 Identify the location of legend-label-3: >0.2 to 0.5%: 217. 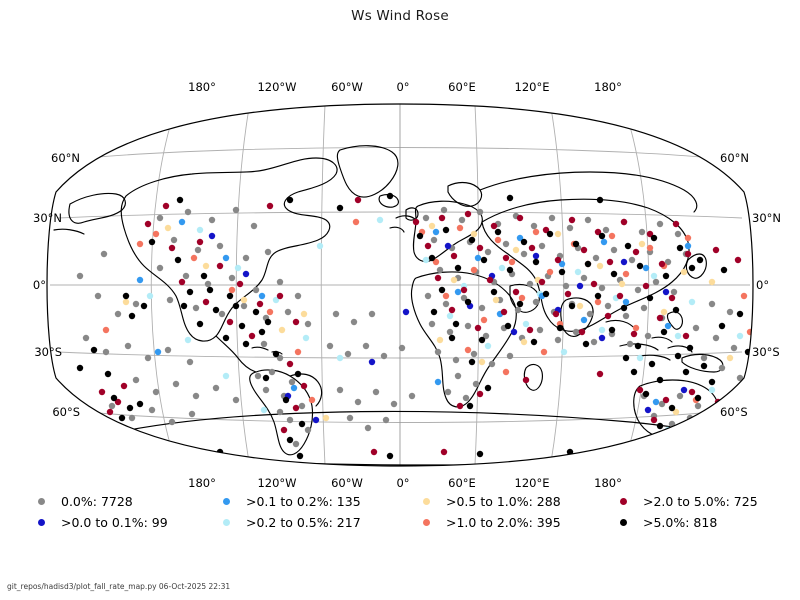
(303, 522).